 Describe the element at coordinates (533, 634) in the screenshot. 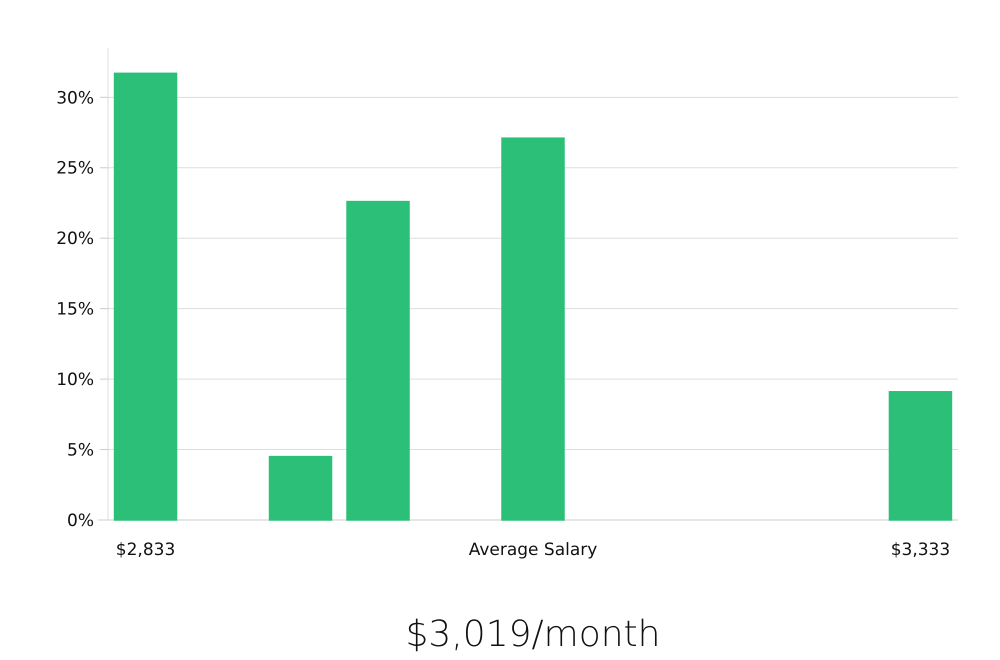

I see `text: $3,019/month` at that location.